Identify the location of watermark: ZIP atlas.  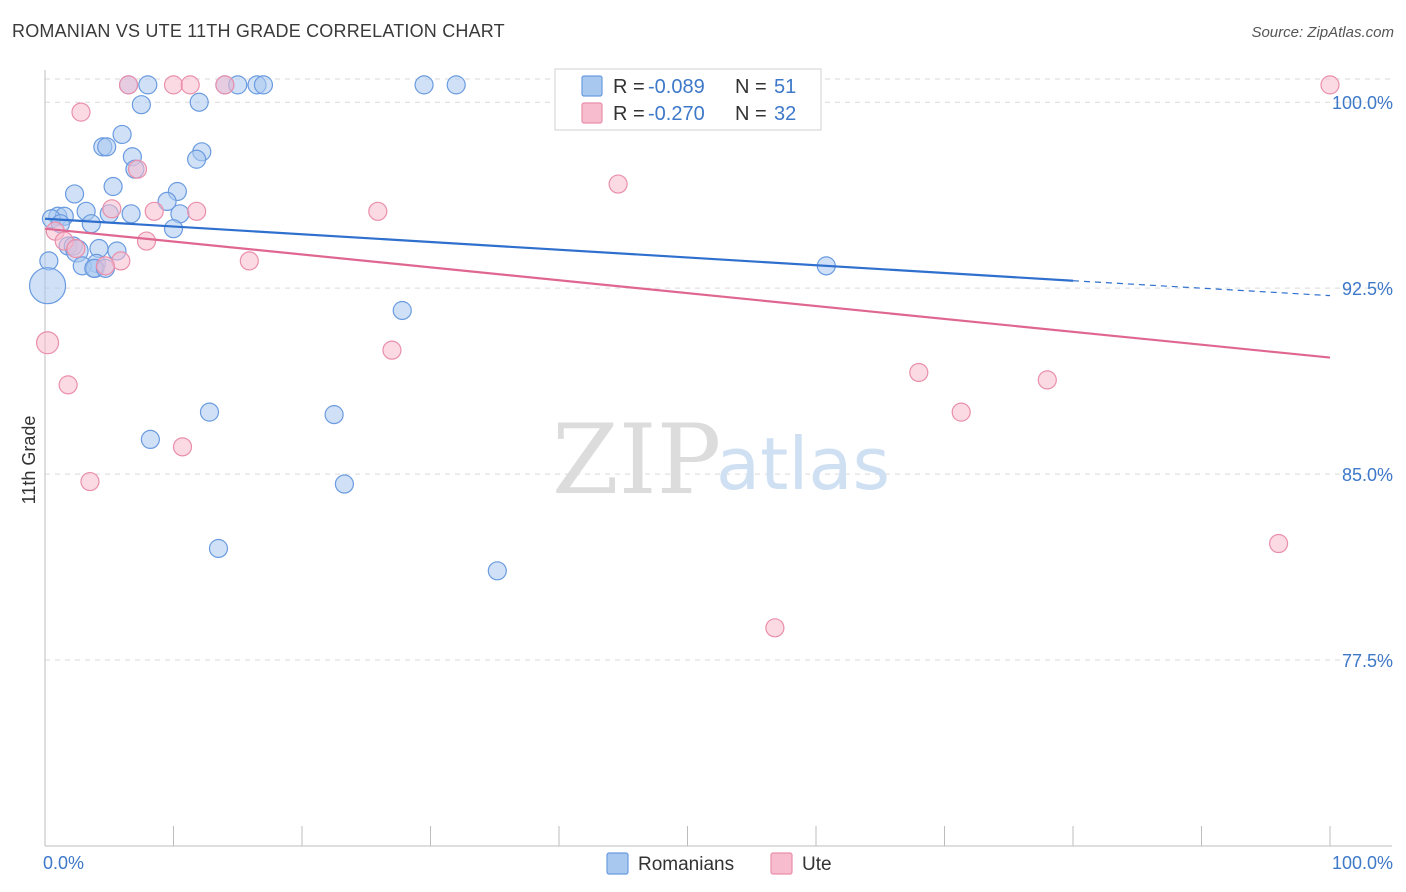
(721, 460).